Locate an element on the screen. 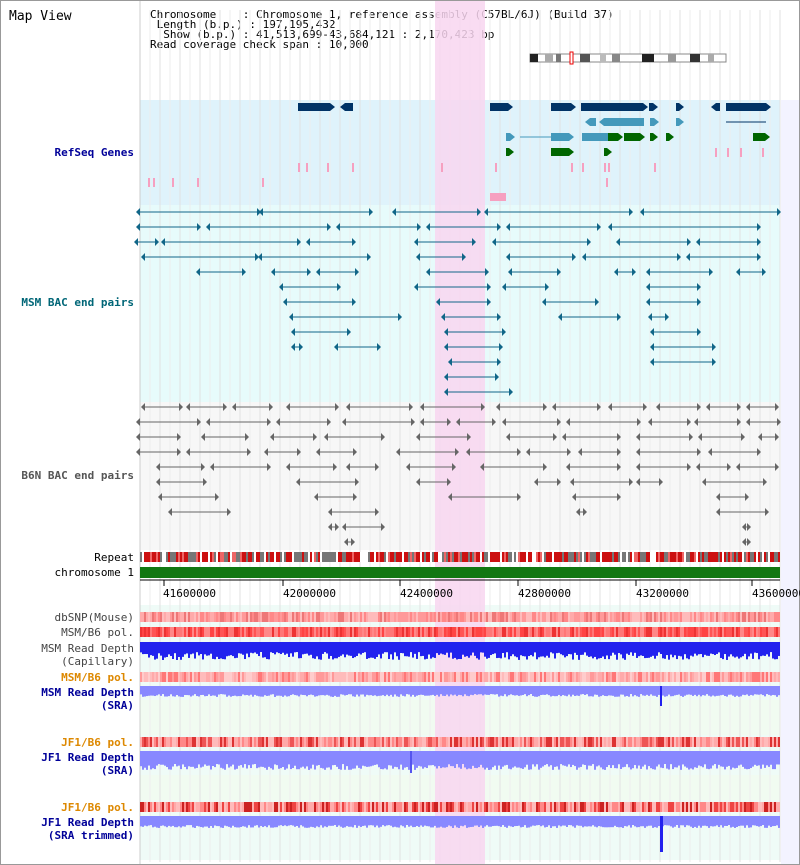 The width and height of the screenshot is (800, 865). track-label-b6n-bac: B6N BAC end pairs is located at coordinates (77, 475).